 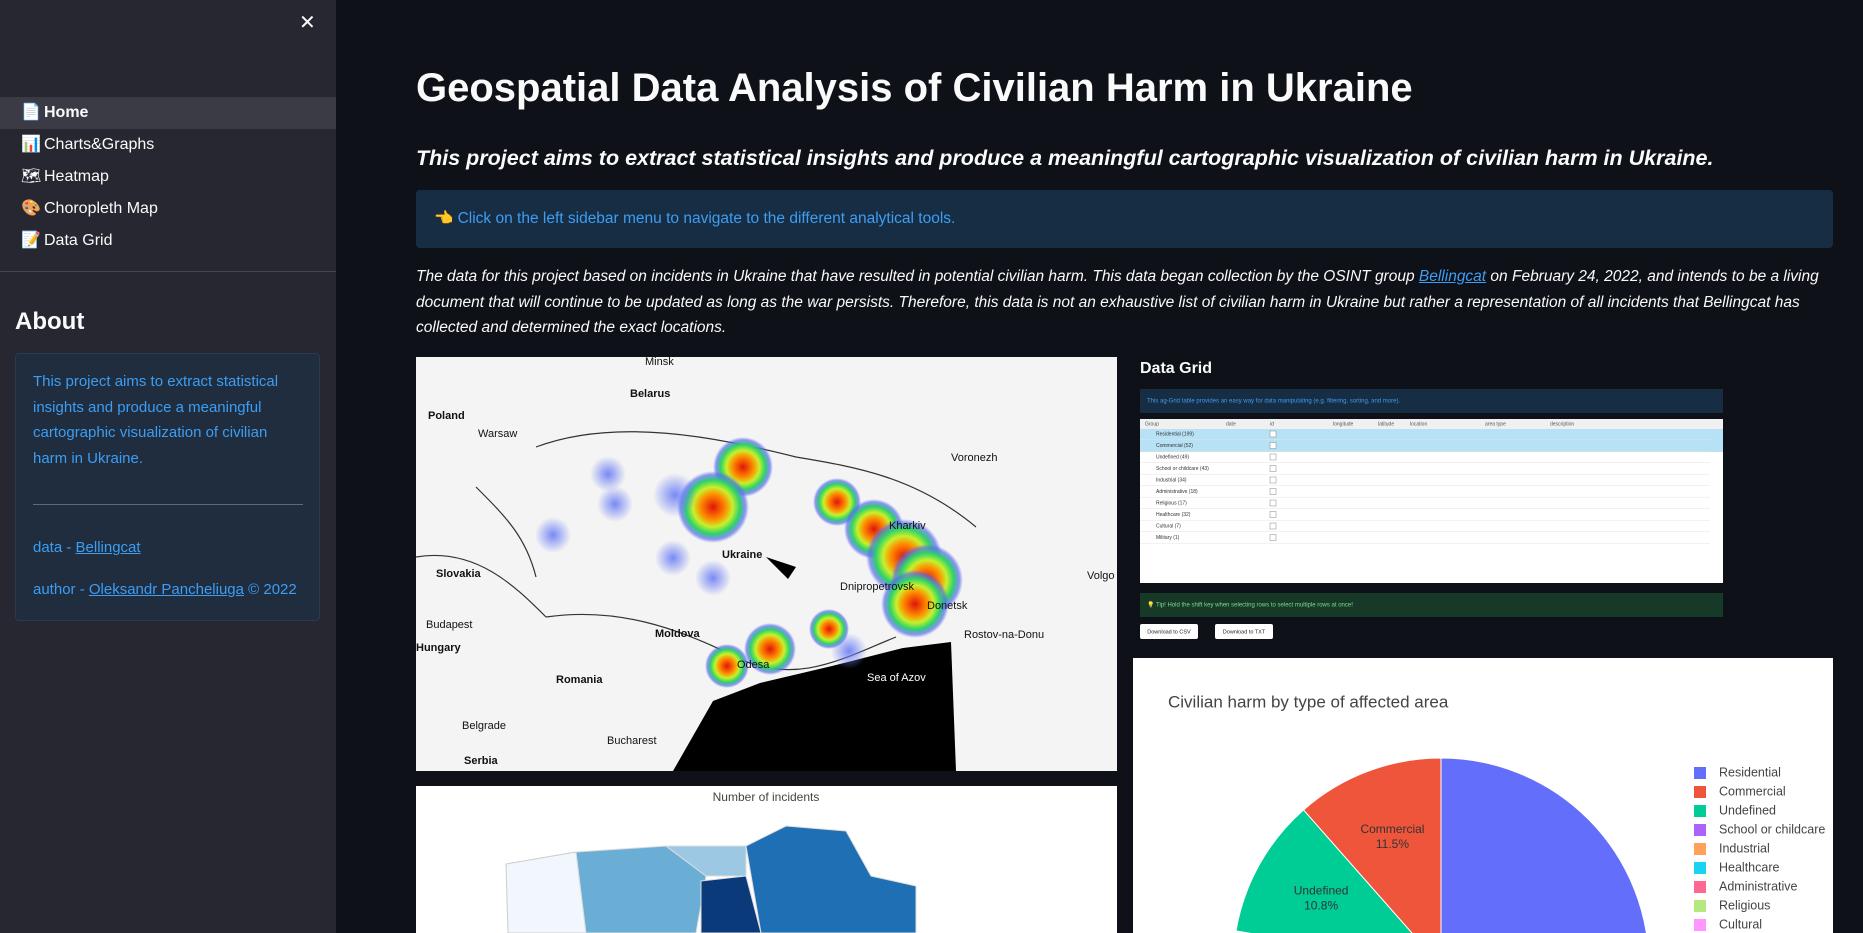 I want to click on row-label: Undefined (49), so click(x=1172, y=457).